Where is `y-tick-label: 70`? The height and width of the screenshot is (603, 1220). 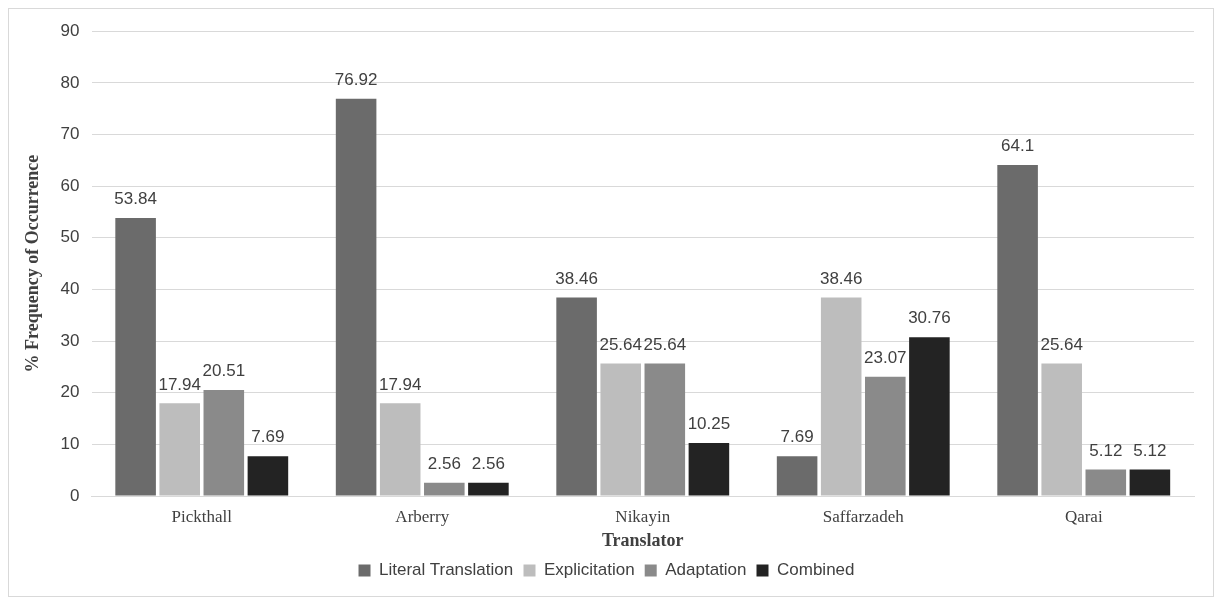 y-tick-label: 70 is located at coordinates (70, 134).